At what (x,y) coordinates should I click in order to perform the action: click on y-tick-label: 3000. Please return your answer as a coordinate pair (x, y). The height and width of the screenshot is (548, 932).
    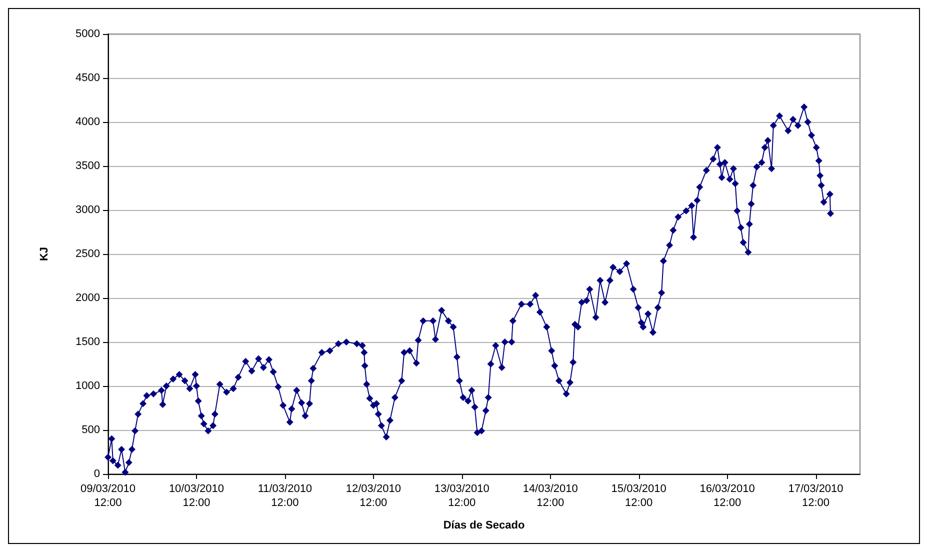
    Looking at the image, I should click on (88, 210).